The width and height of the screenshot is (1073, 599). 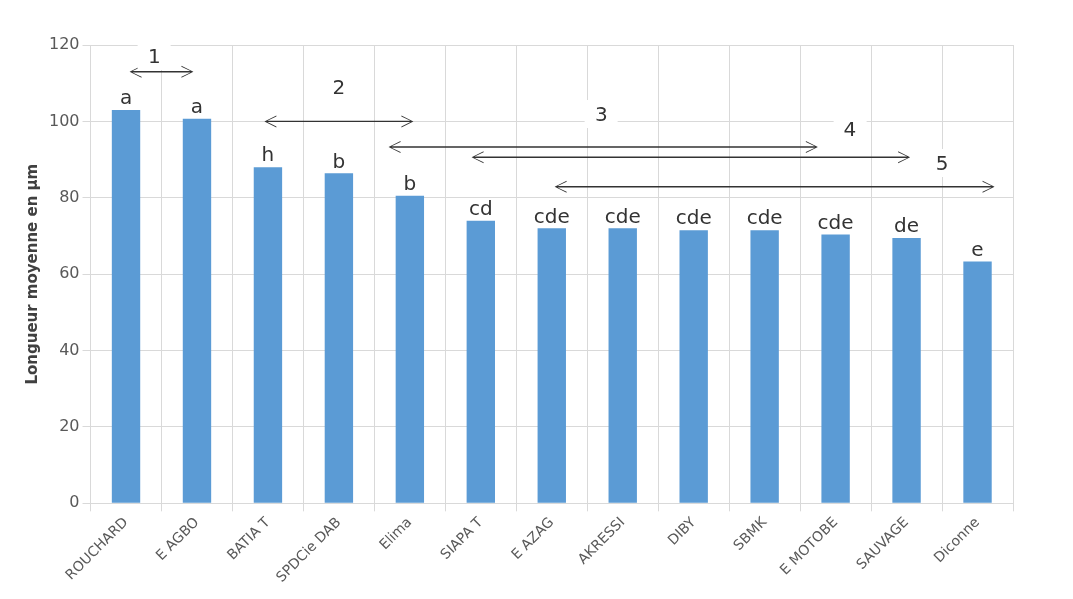 I want to click on annotation: 3, so click(x=601, y=113).